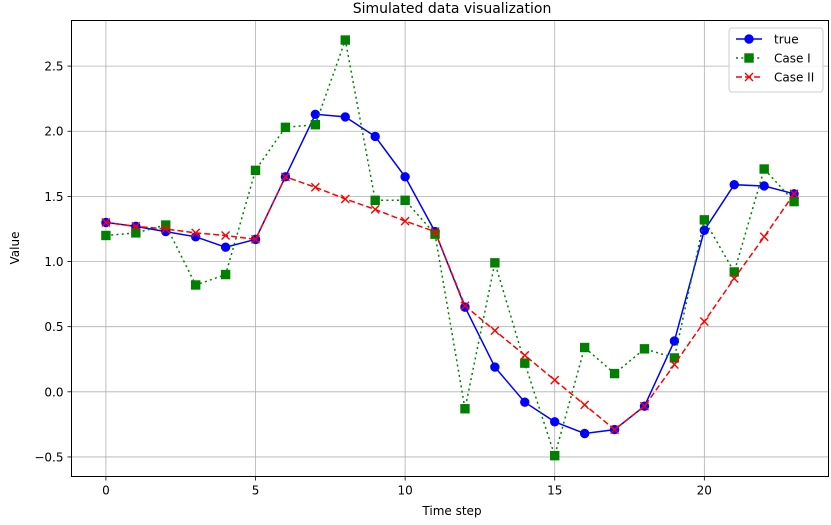 This screenshot has height=525, width=831. I want to click on legend-label-case-ii: Case II, so click(794, 78).